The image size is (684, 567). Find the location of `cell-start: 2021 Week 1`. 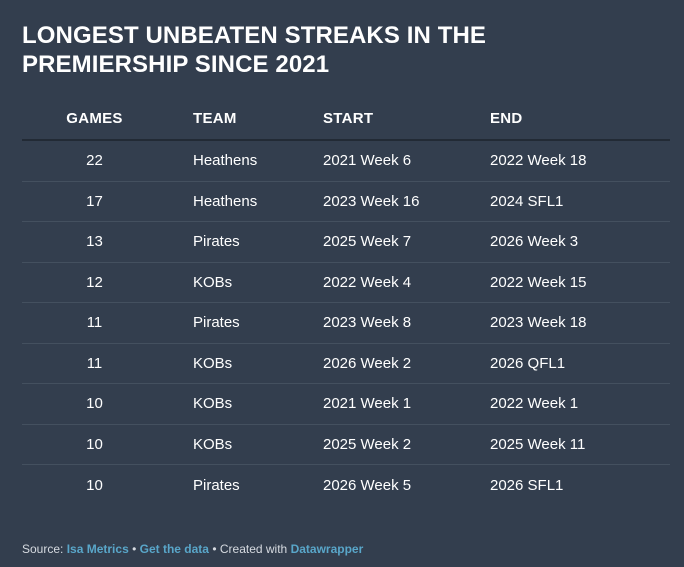

cell-start: 2021 Week 1 is located at coordinates (367, 404).